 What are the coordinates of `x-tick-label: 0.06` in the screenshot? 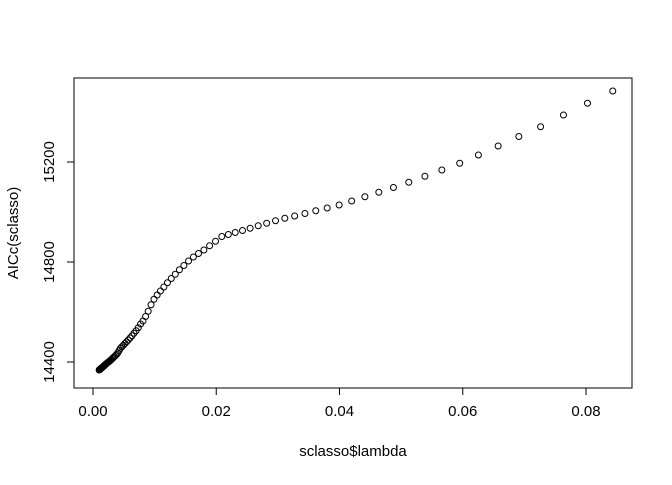 It's located at (462, 411).